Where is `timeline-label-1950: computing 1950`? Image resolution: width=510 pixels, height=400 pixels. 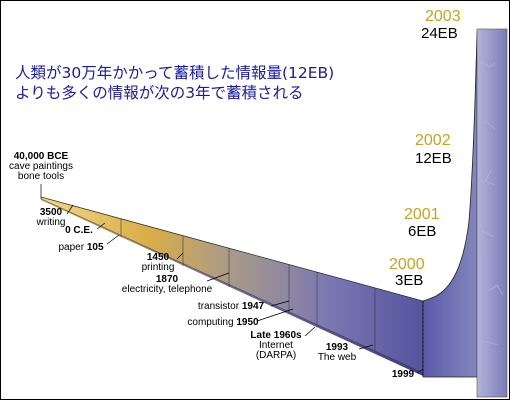 timeline-label-1950: computing 1950 is located at coordinates (223, 322).